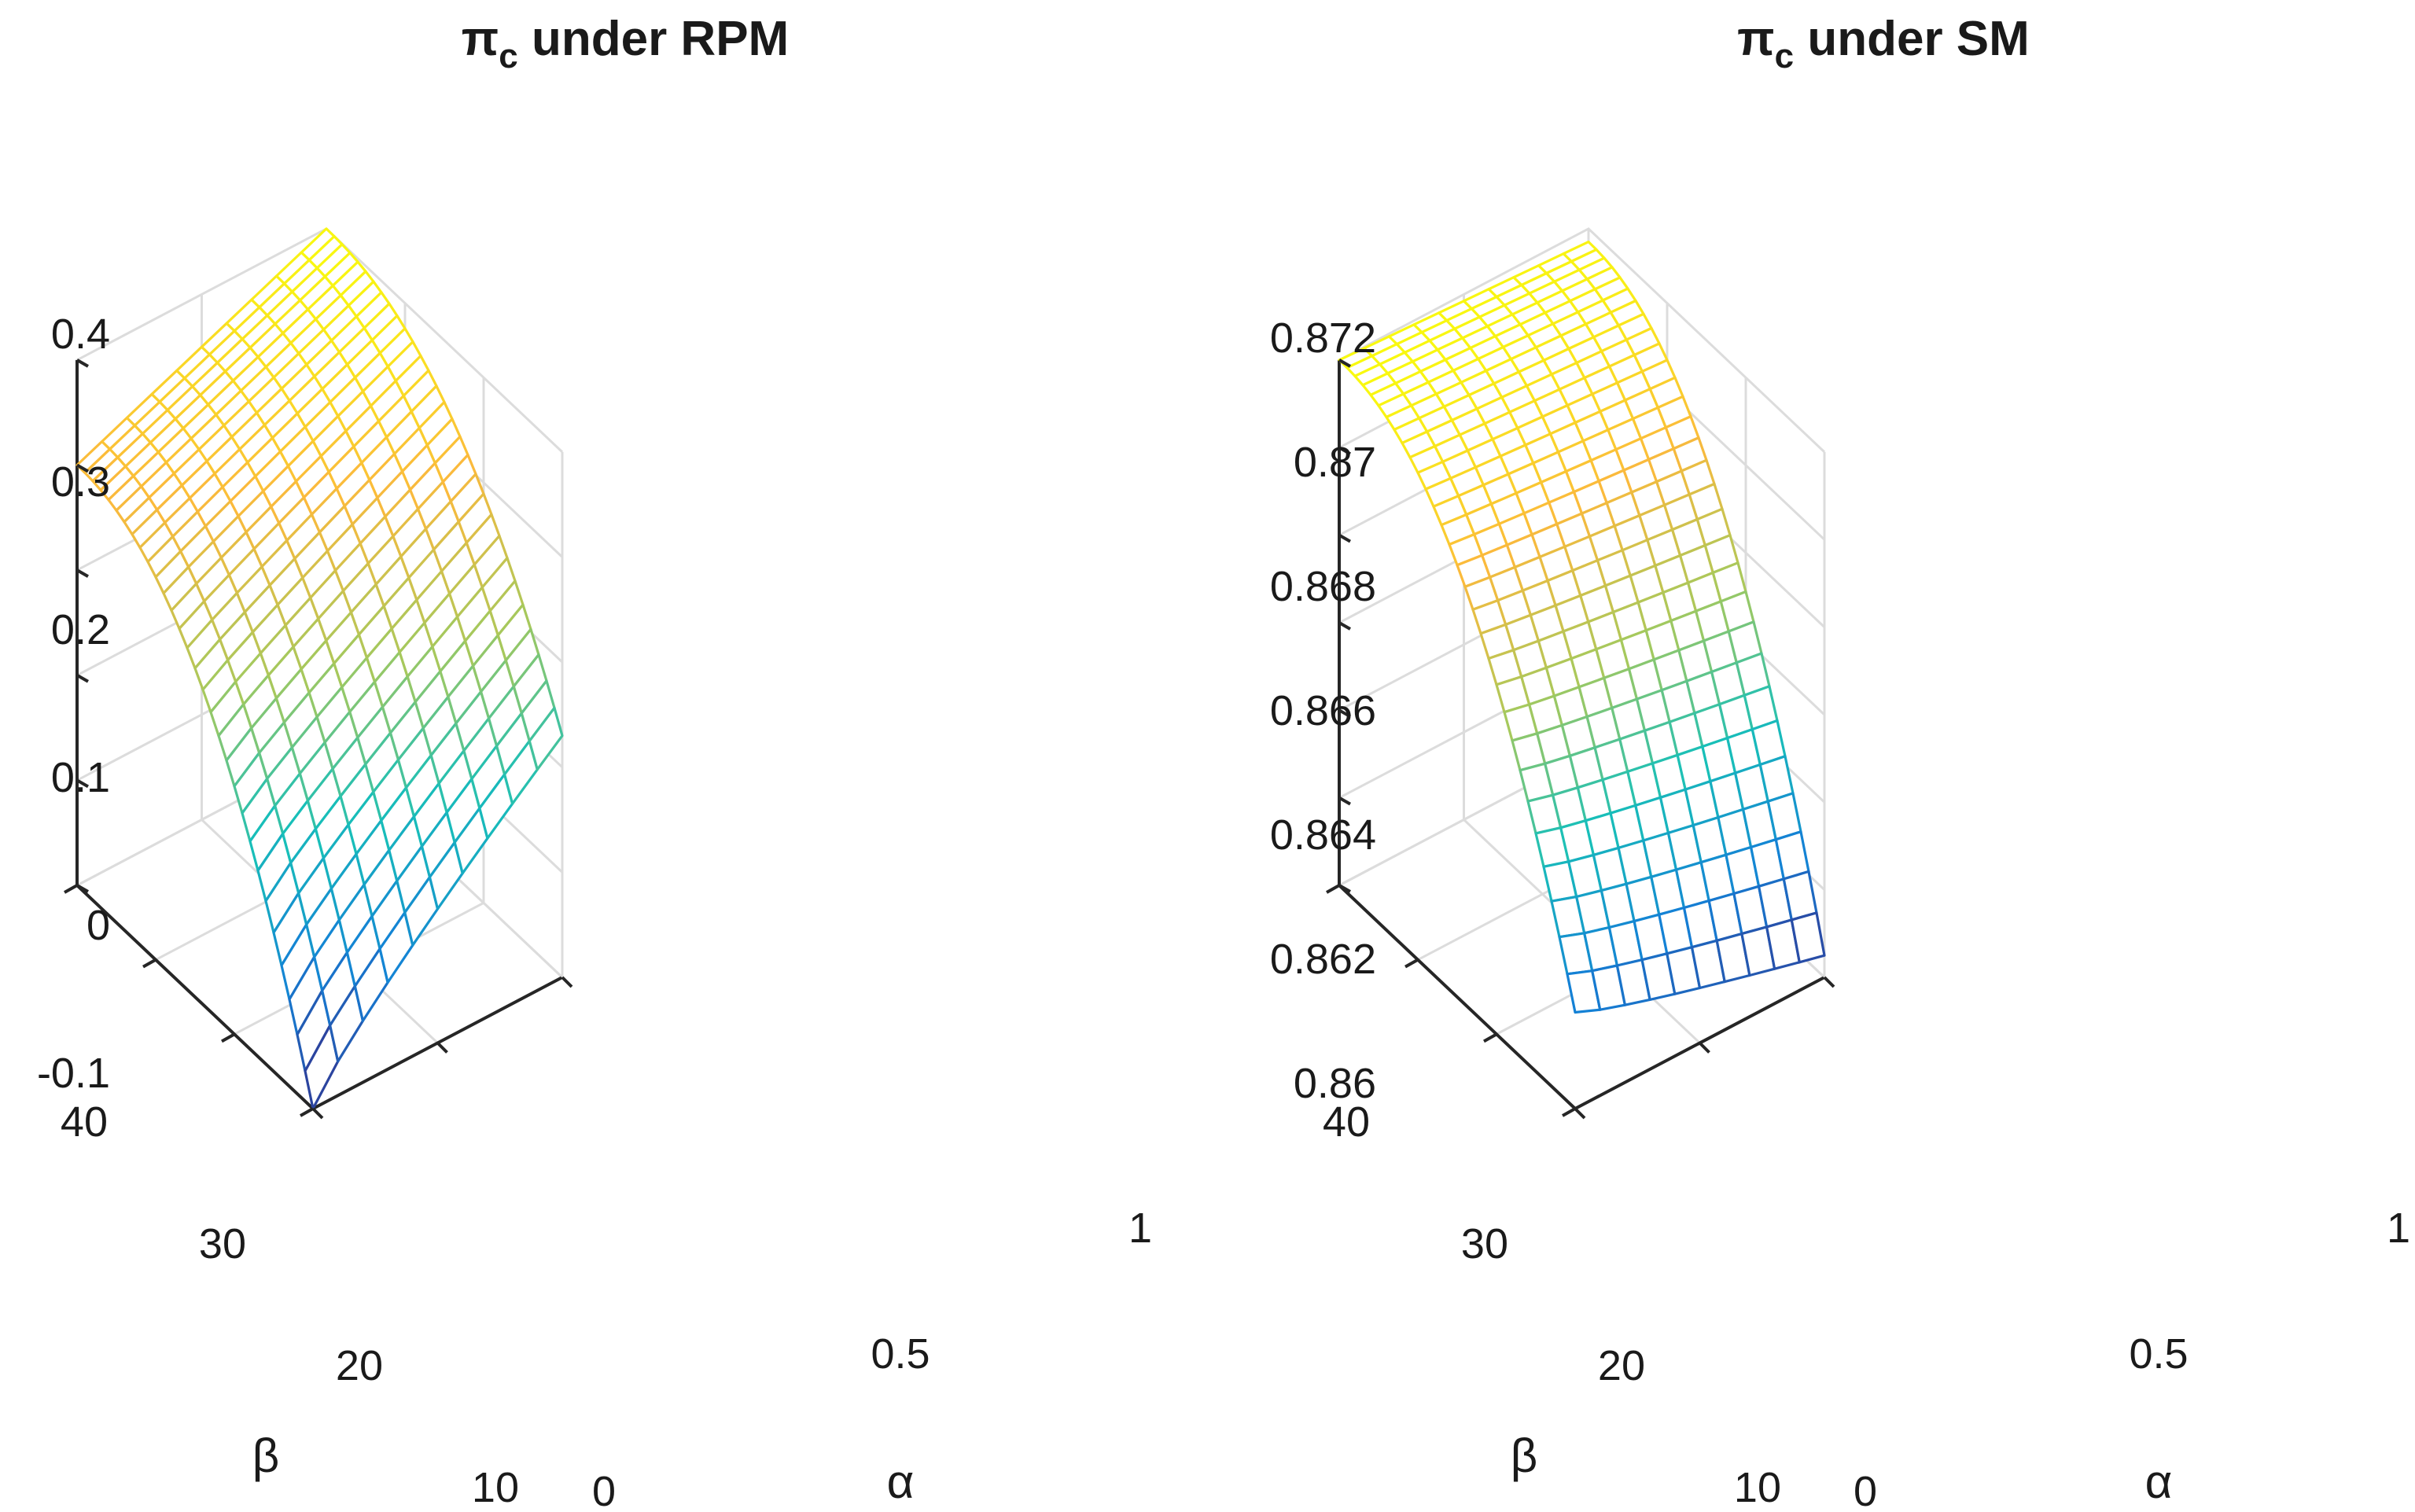 The width and height of the screenshot is (2415, 1512). Describe the element at coordinates (1323, 586) in the screenshot. I see `sm-z-tick-label: 0.868` at that location.